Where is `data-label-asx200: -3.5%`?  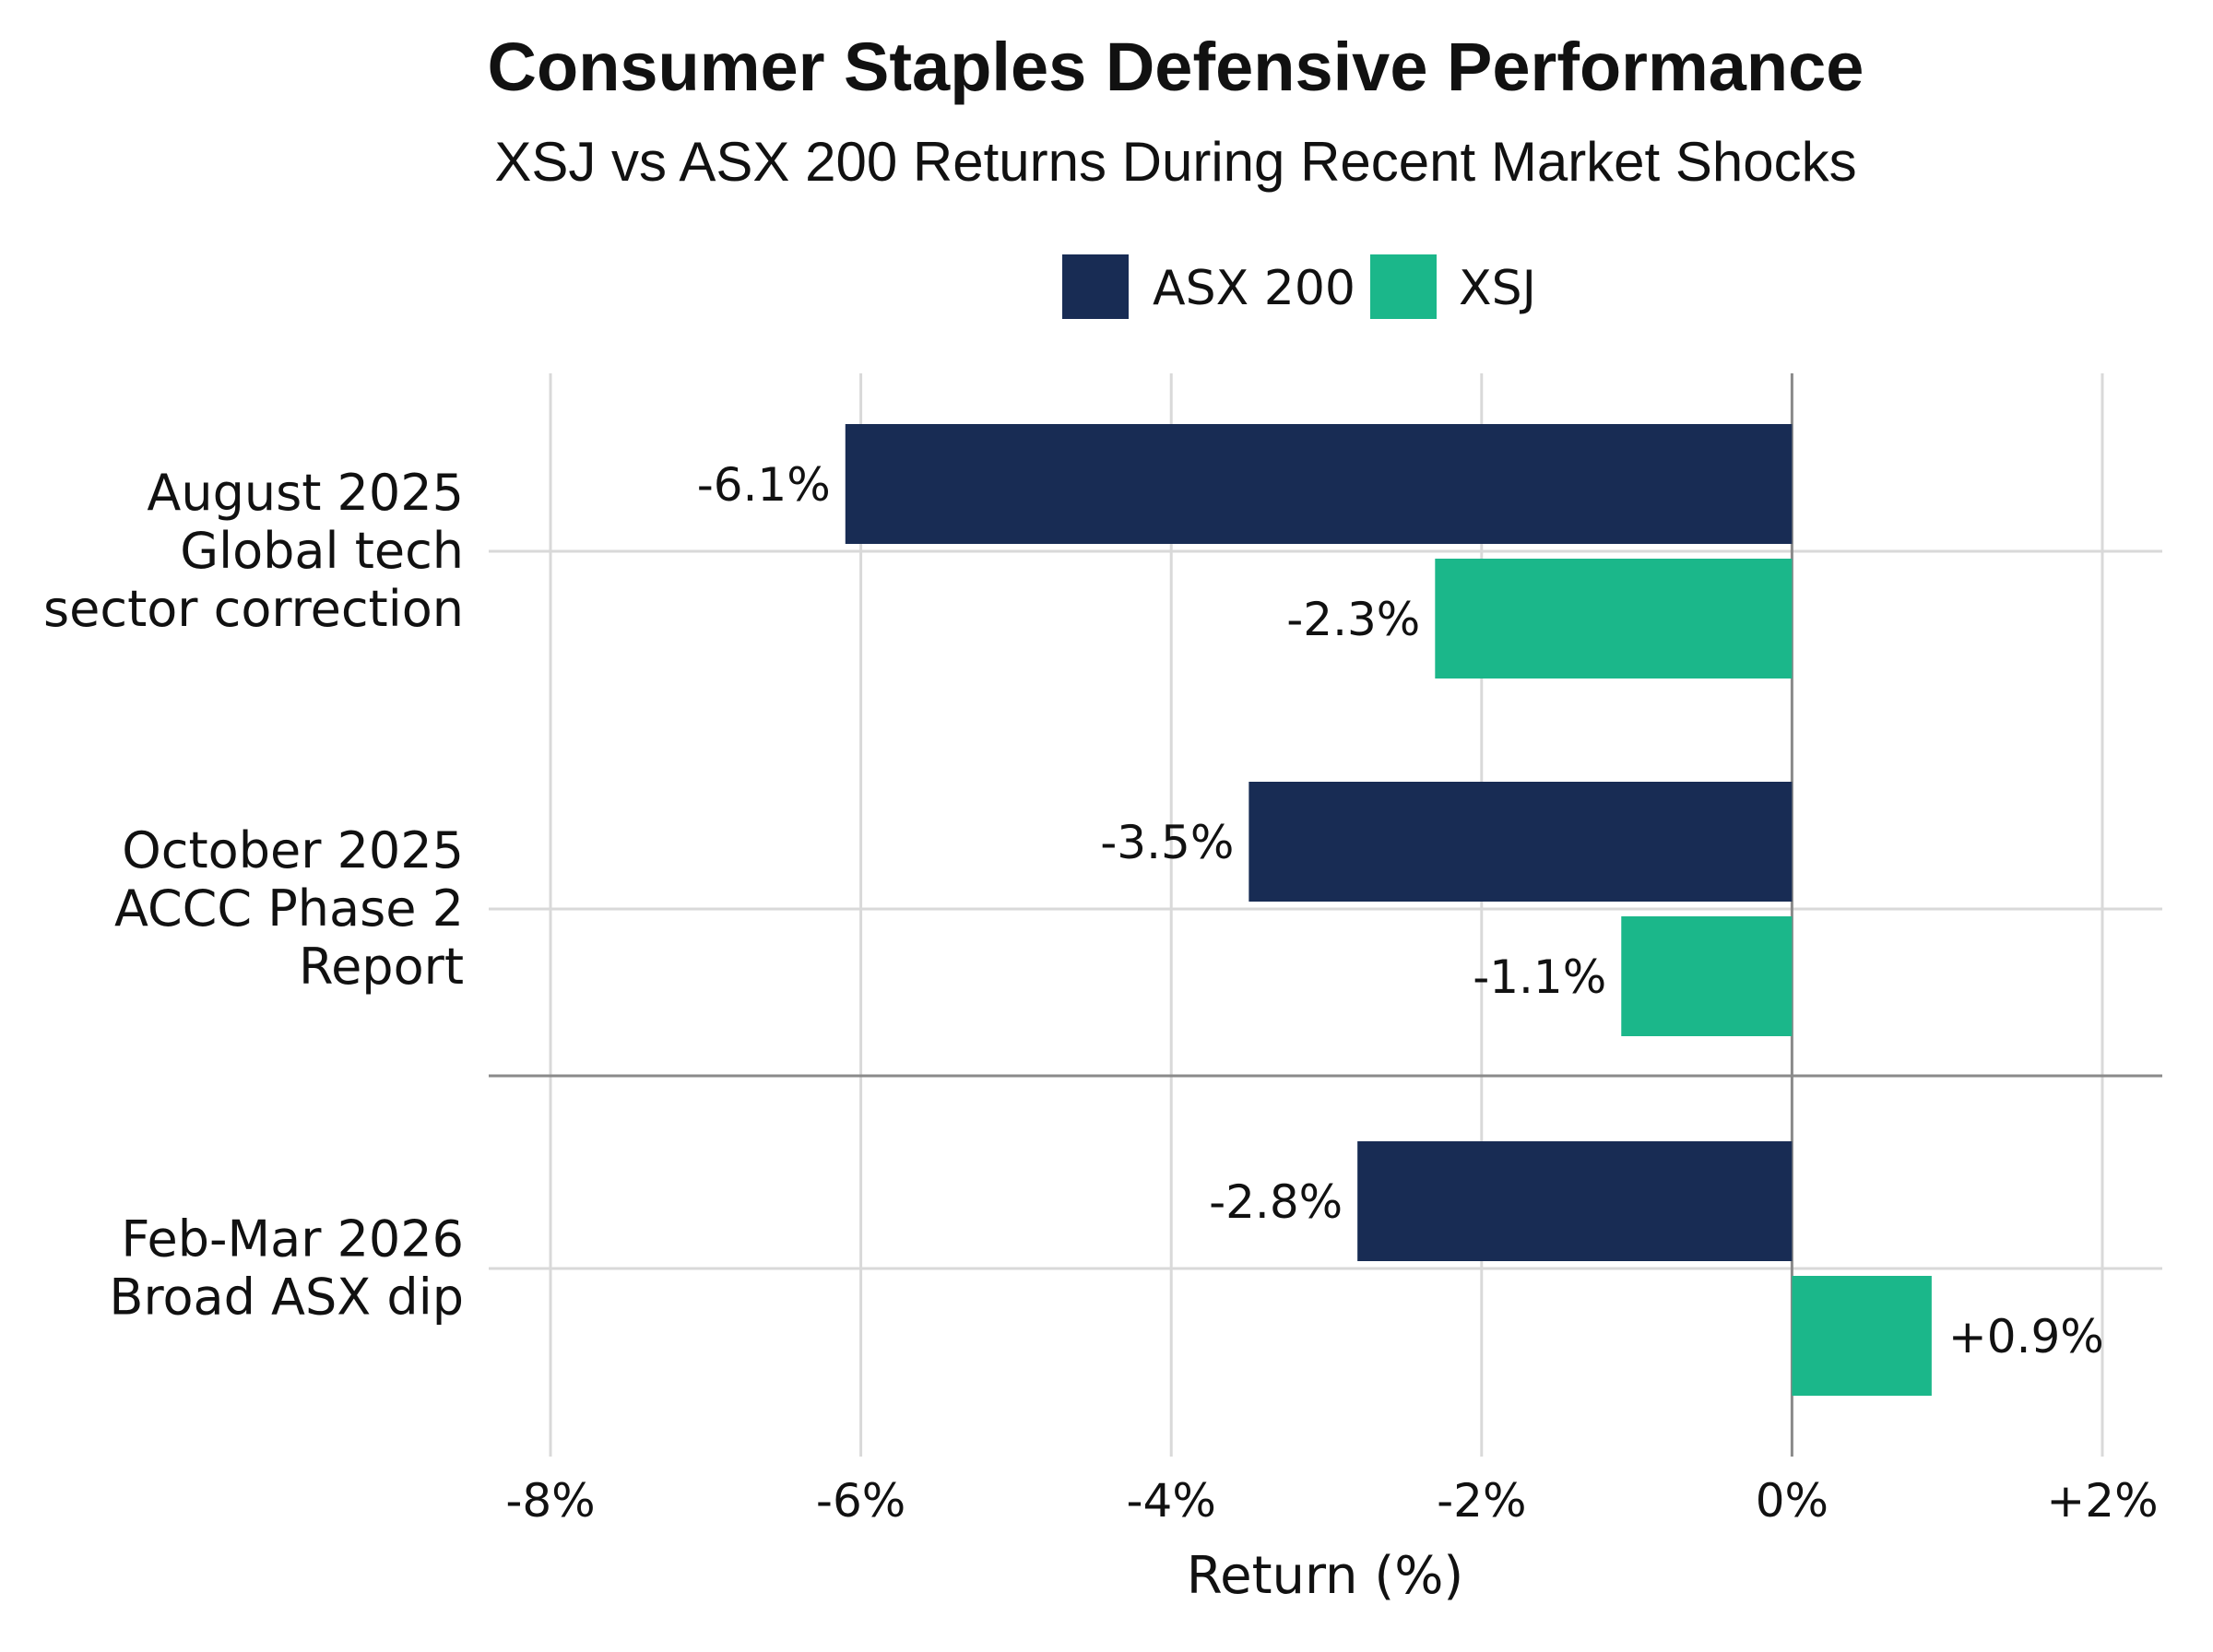 data-label-asx200: -3.5% is located at coordinates (1167, 842).